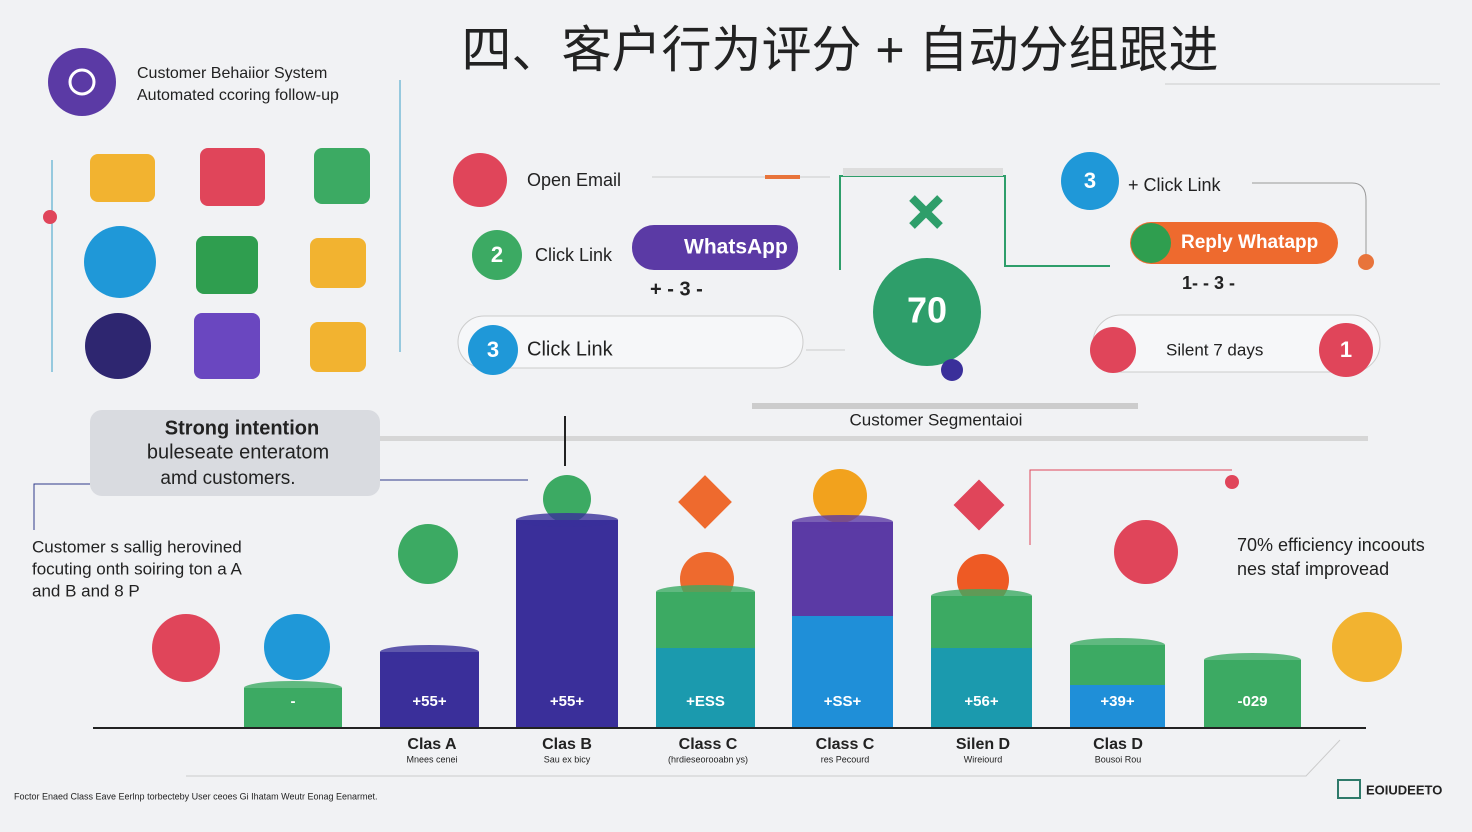 This screenshot has height=832, width=1472. I want to click on bar-label: -, so click(293, 701).